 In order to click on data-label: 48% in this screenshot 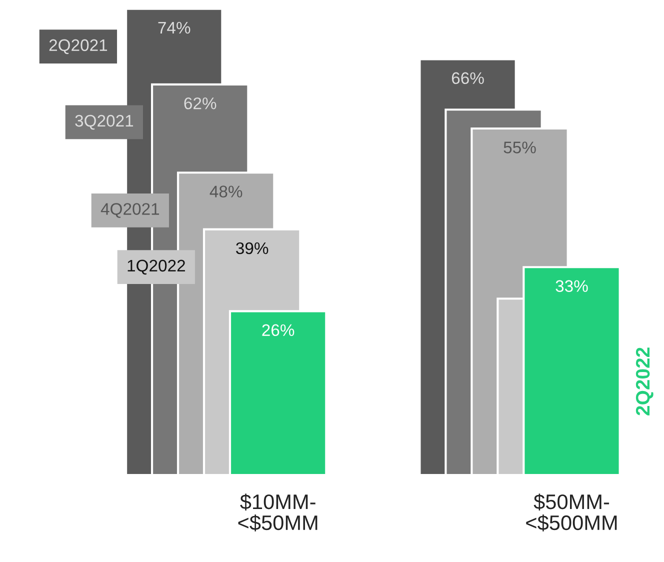, I will do `click(226, 192)`.